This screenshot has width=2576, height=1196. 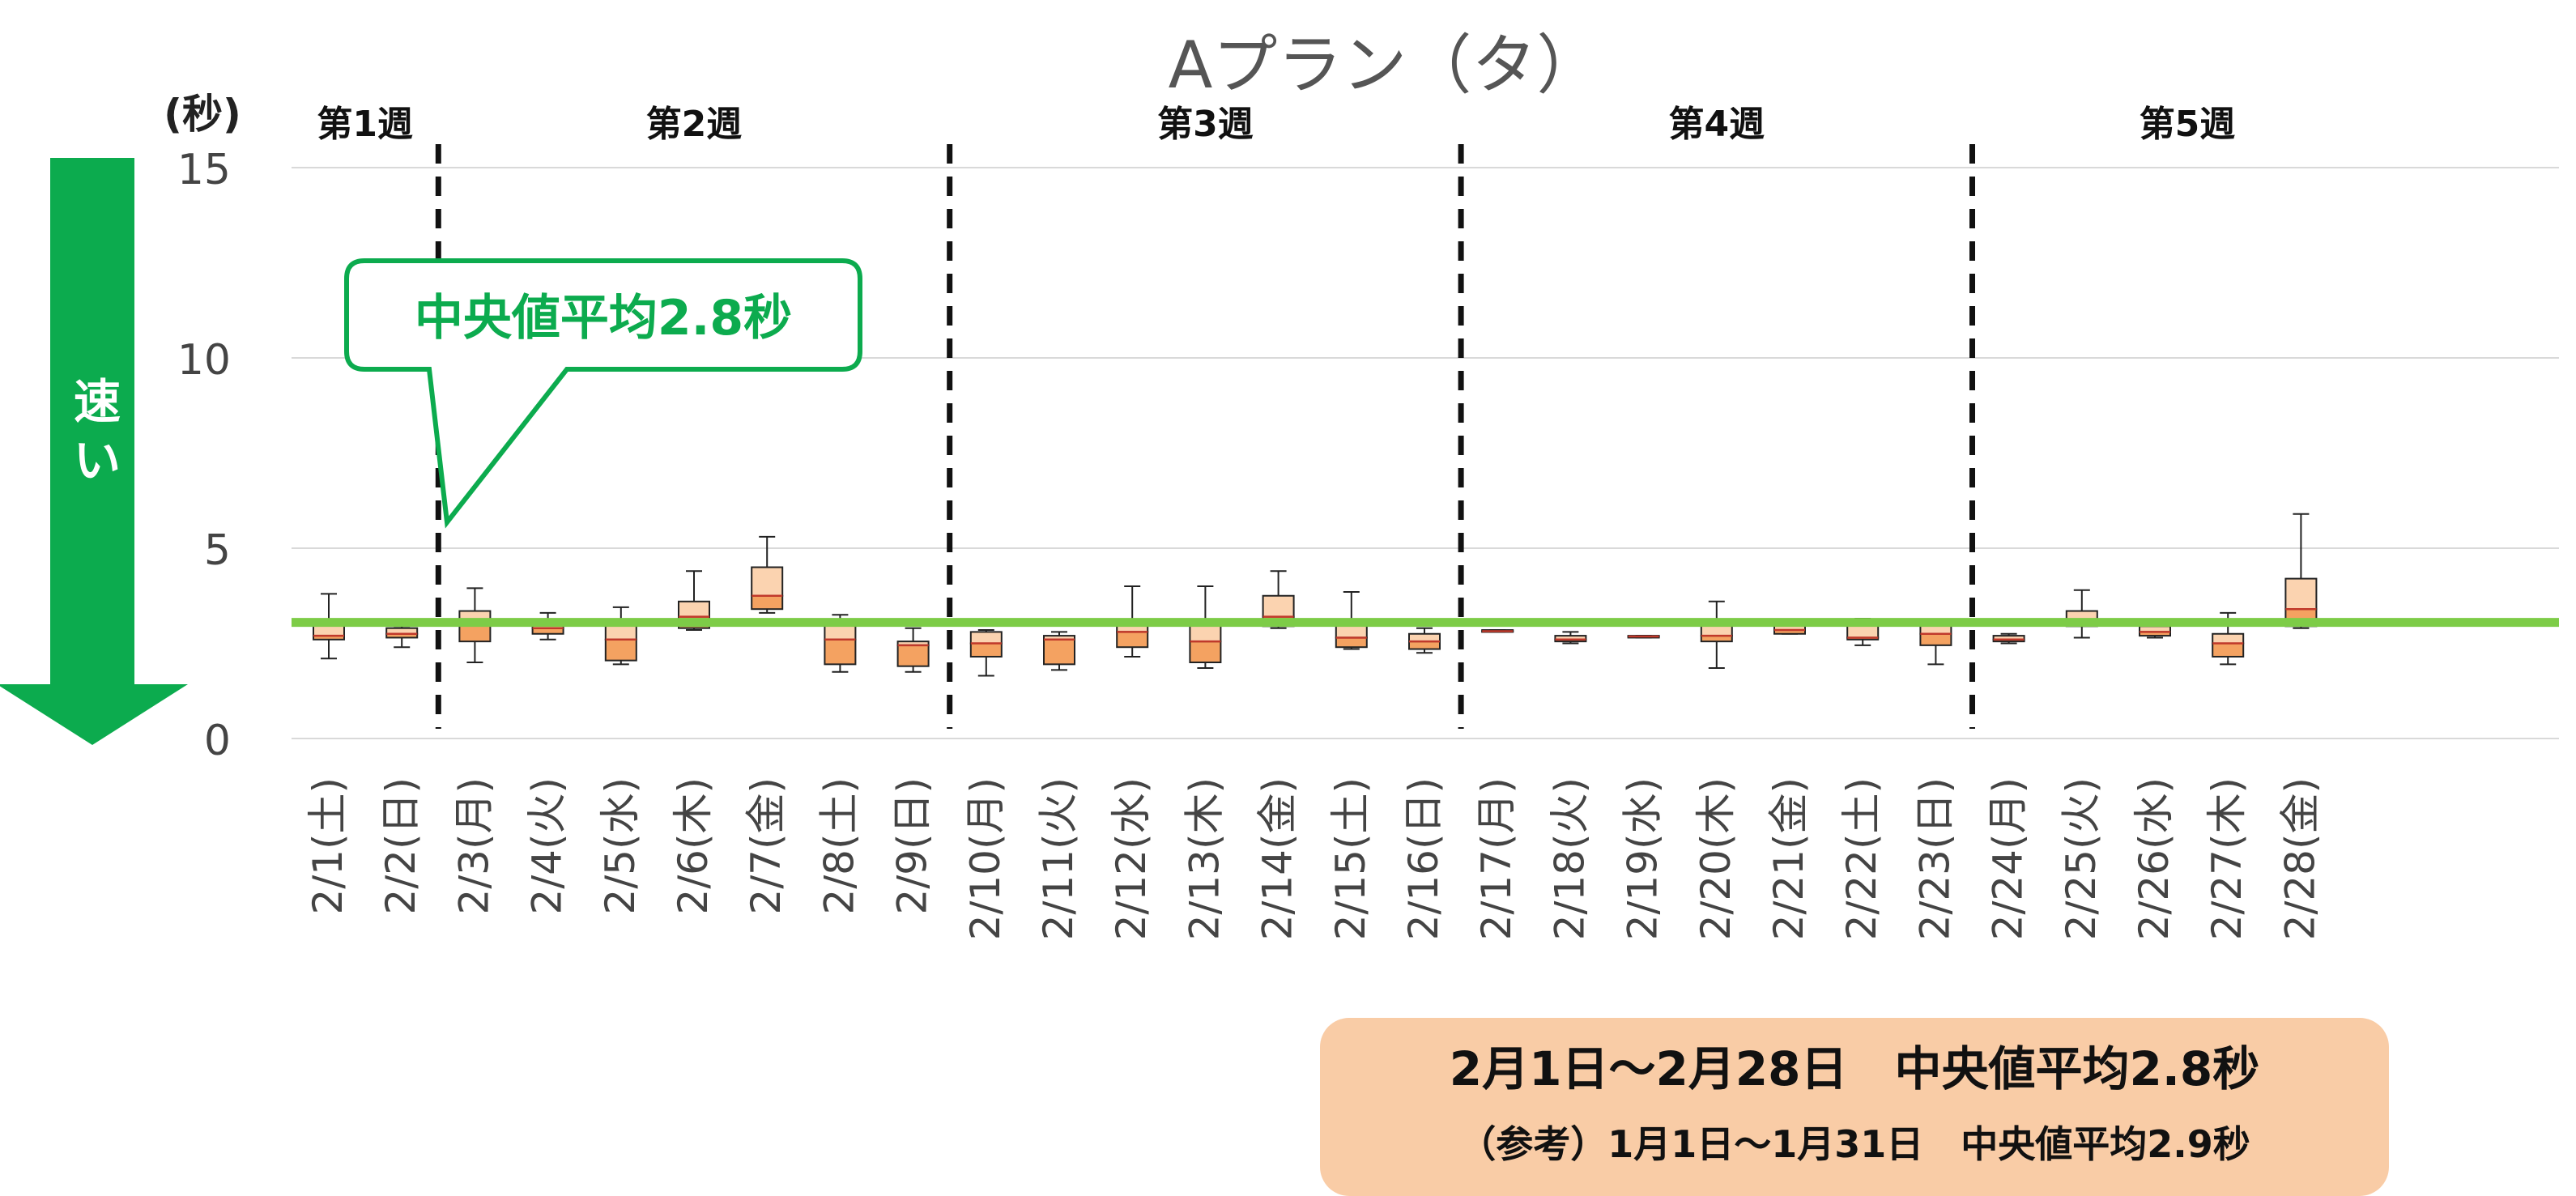 I want to click on x-tick-label: 2/13(木), so click(x=1204, y=858).